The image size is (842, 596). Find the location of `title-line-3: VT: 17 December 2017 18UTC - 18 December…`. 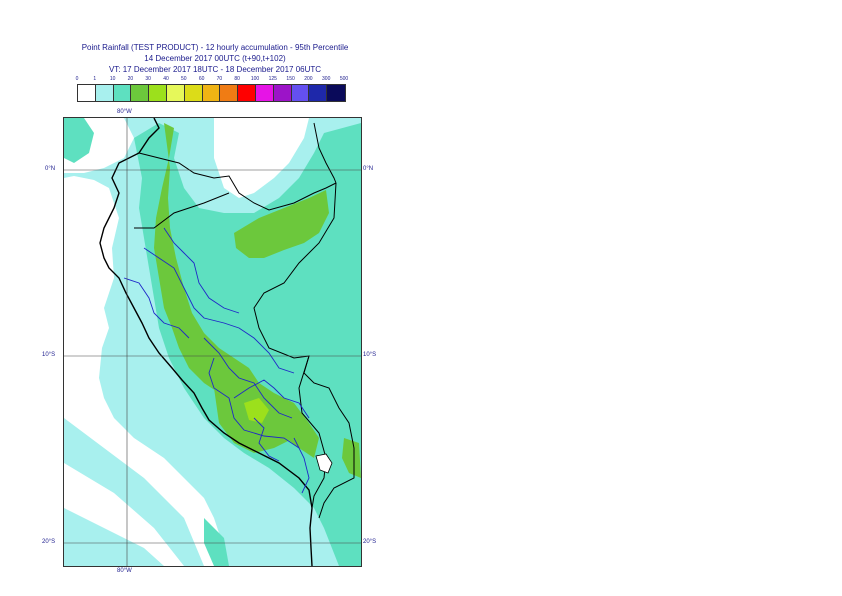

title-line-3: VT: 17 December 2017 18UTC - 18 December… is located at coordinates (215, 69).